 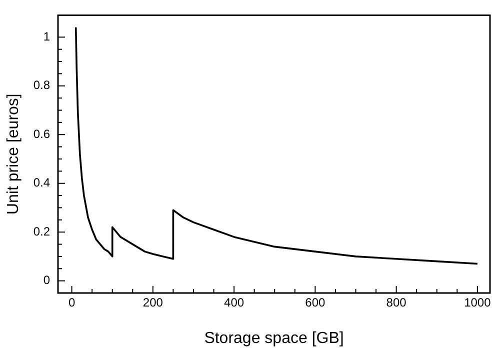 I want to click on y-tick-label: 0.4, so click(x=41, y=183).